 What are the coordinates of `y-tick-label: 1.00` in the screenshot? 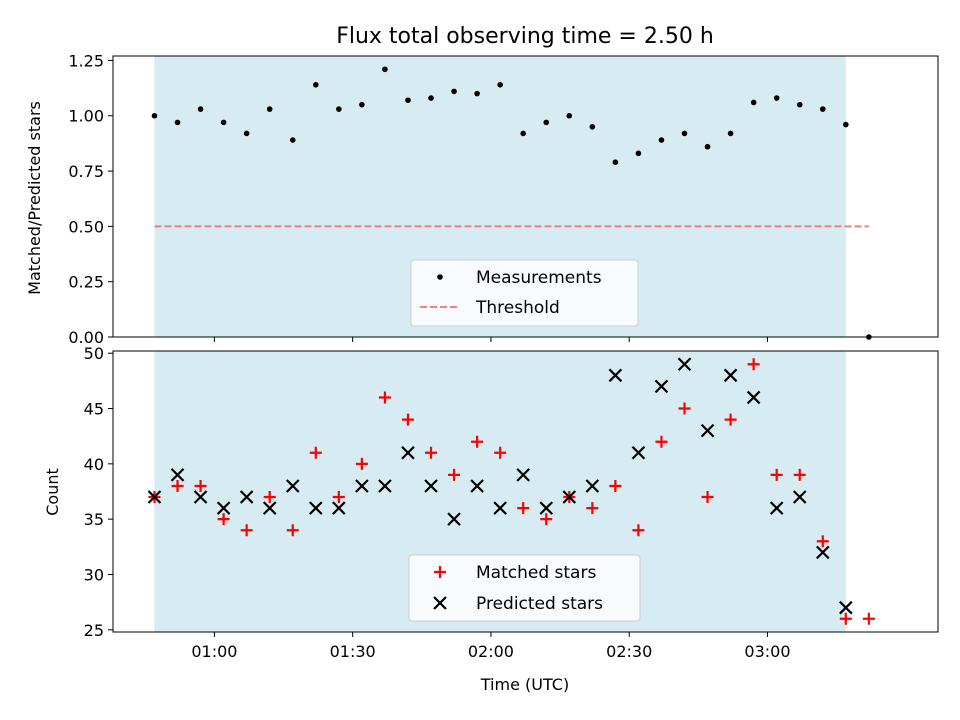 It's located at (86, 116).